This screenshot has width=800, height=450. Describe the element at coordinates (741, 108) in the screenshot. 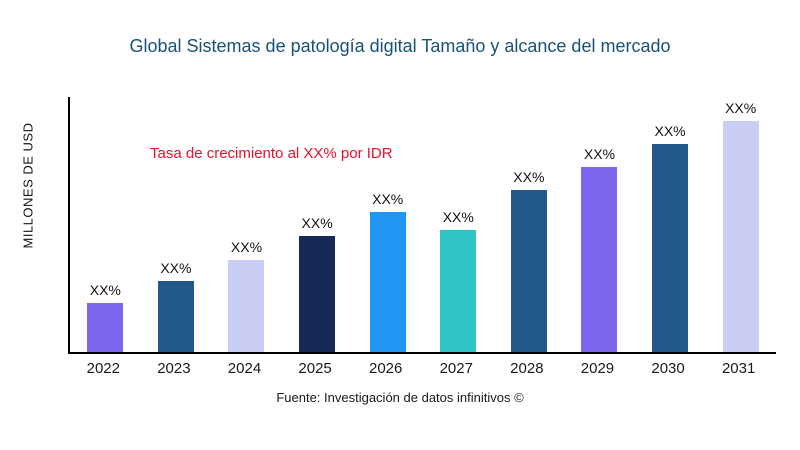

I see `bar-value-label-2031: XX%` at that location.